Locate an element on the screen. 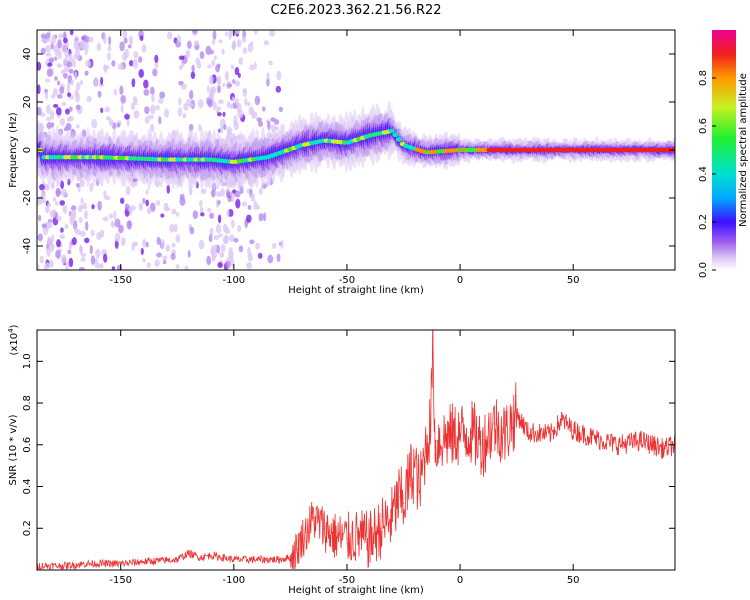 The width and height of the screenshot is (750, 600). page-title: C2E6.2023.362.21.56.R22 is located at coordinates (355, 10).